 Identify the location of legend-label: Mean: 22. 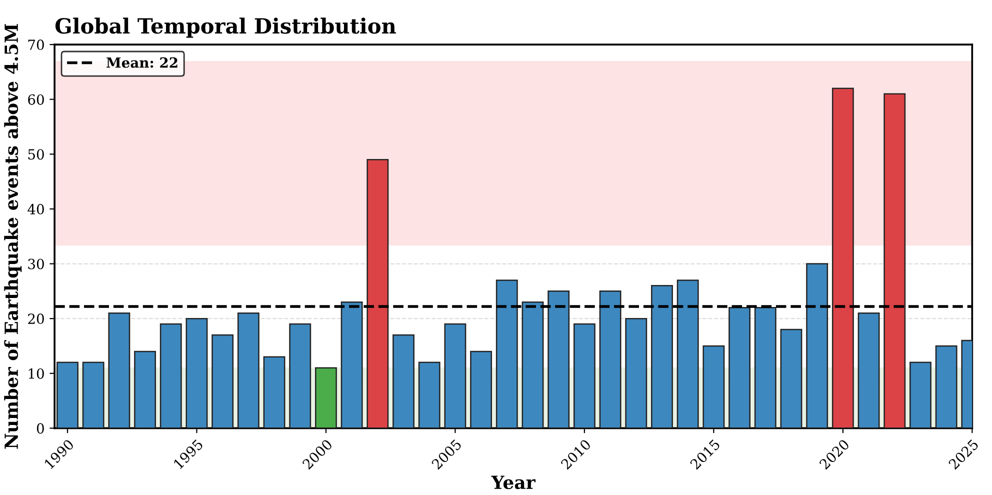
(142, 62).